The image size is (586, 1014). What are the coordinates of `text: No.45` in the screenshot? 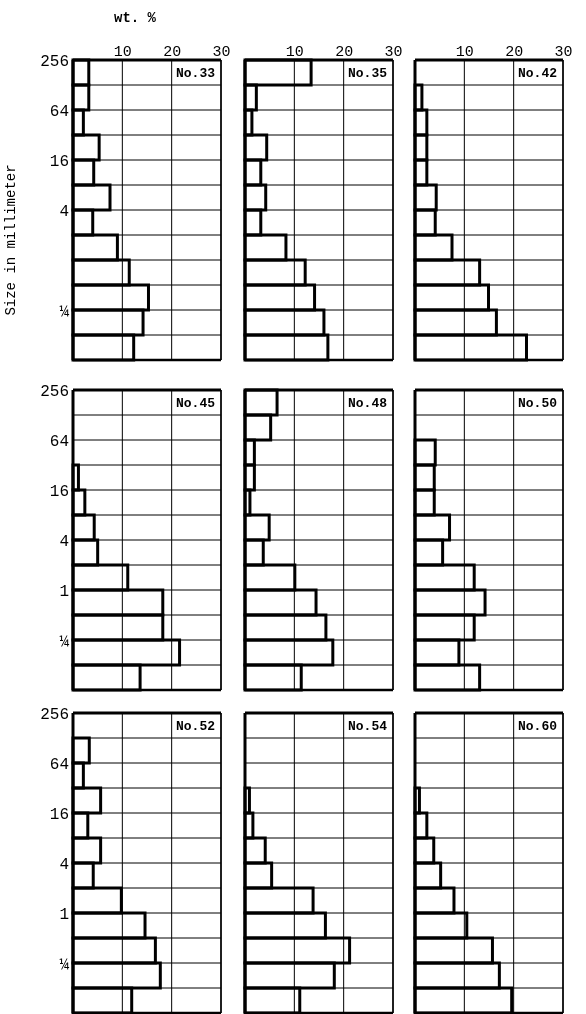 It's located at (195, 403).